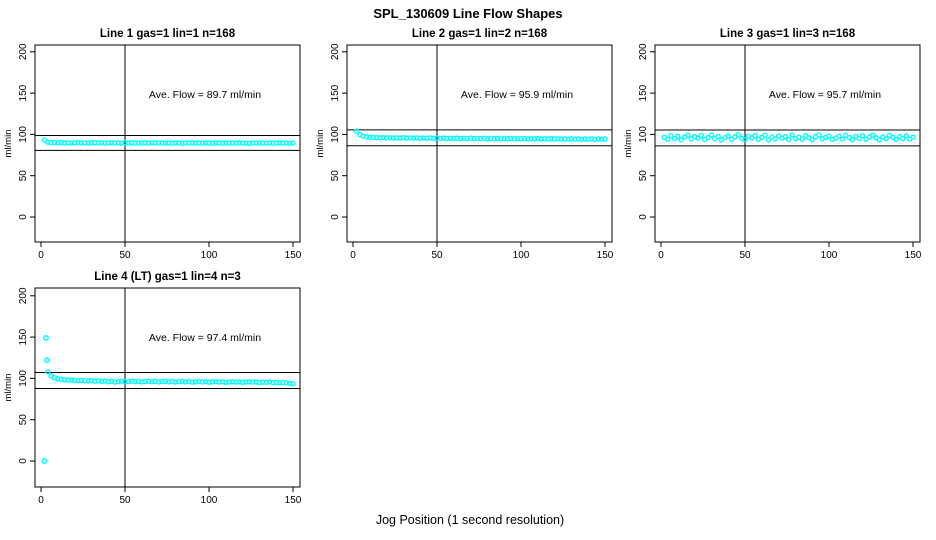 The width and height of the screenshot is (936, 540). I want to click on avg-flow-annotation: Ave. Flow = 95.9 ml/min, so click(517, 95).